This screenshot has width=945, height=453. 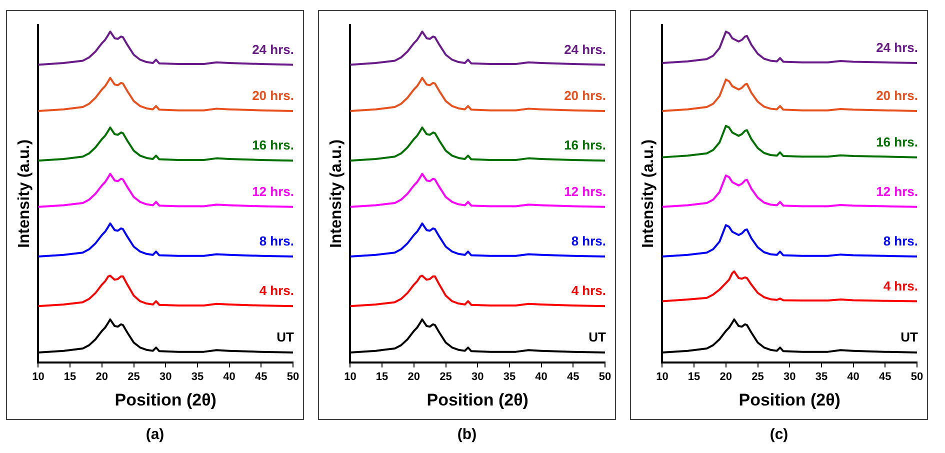 I want to click on text: (b), so click(x=467, y=434).